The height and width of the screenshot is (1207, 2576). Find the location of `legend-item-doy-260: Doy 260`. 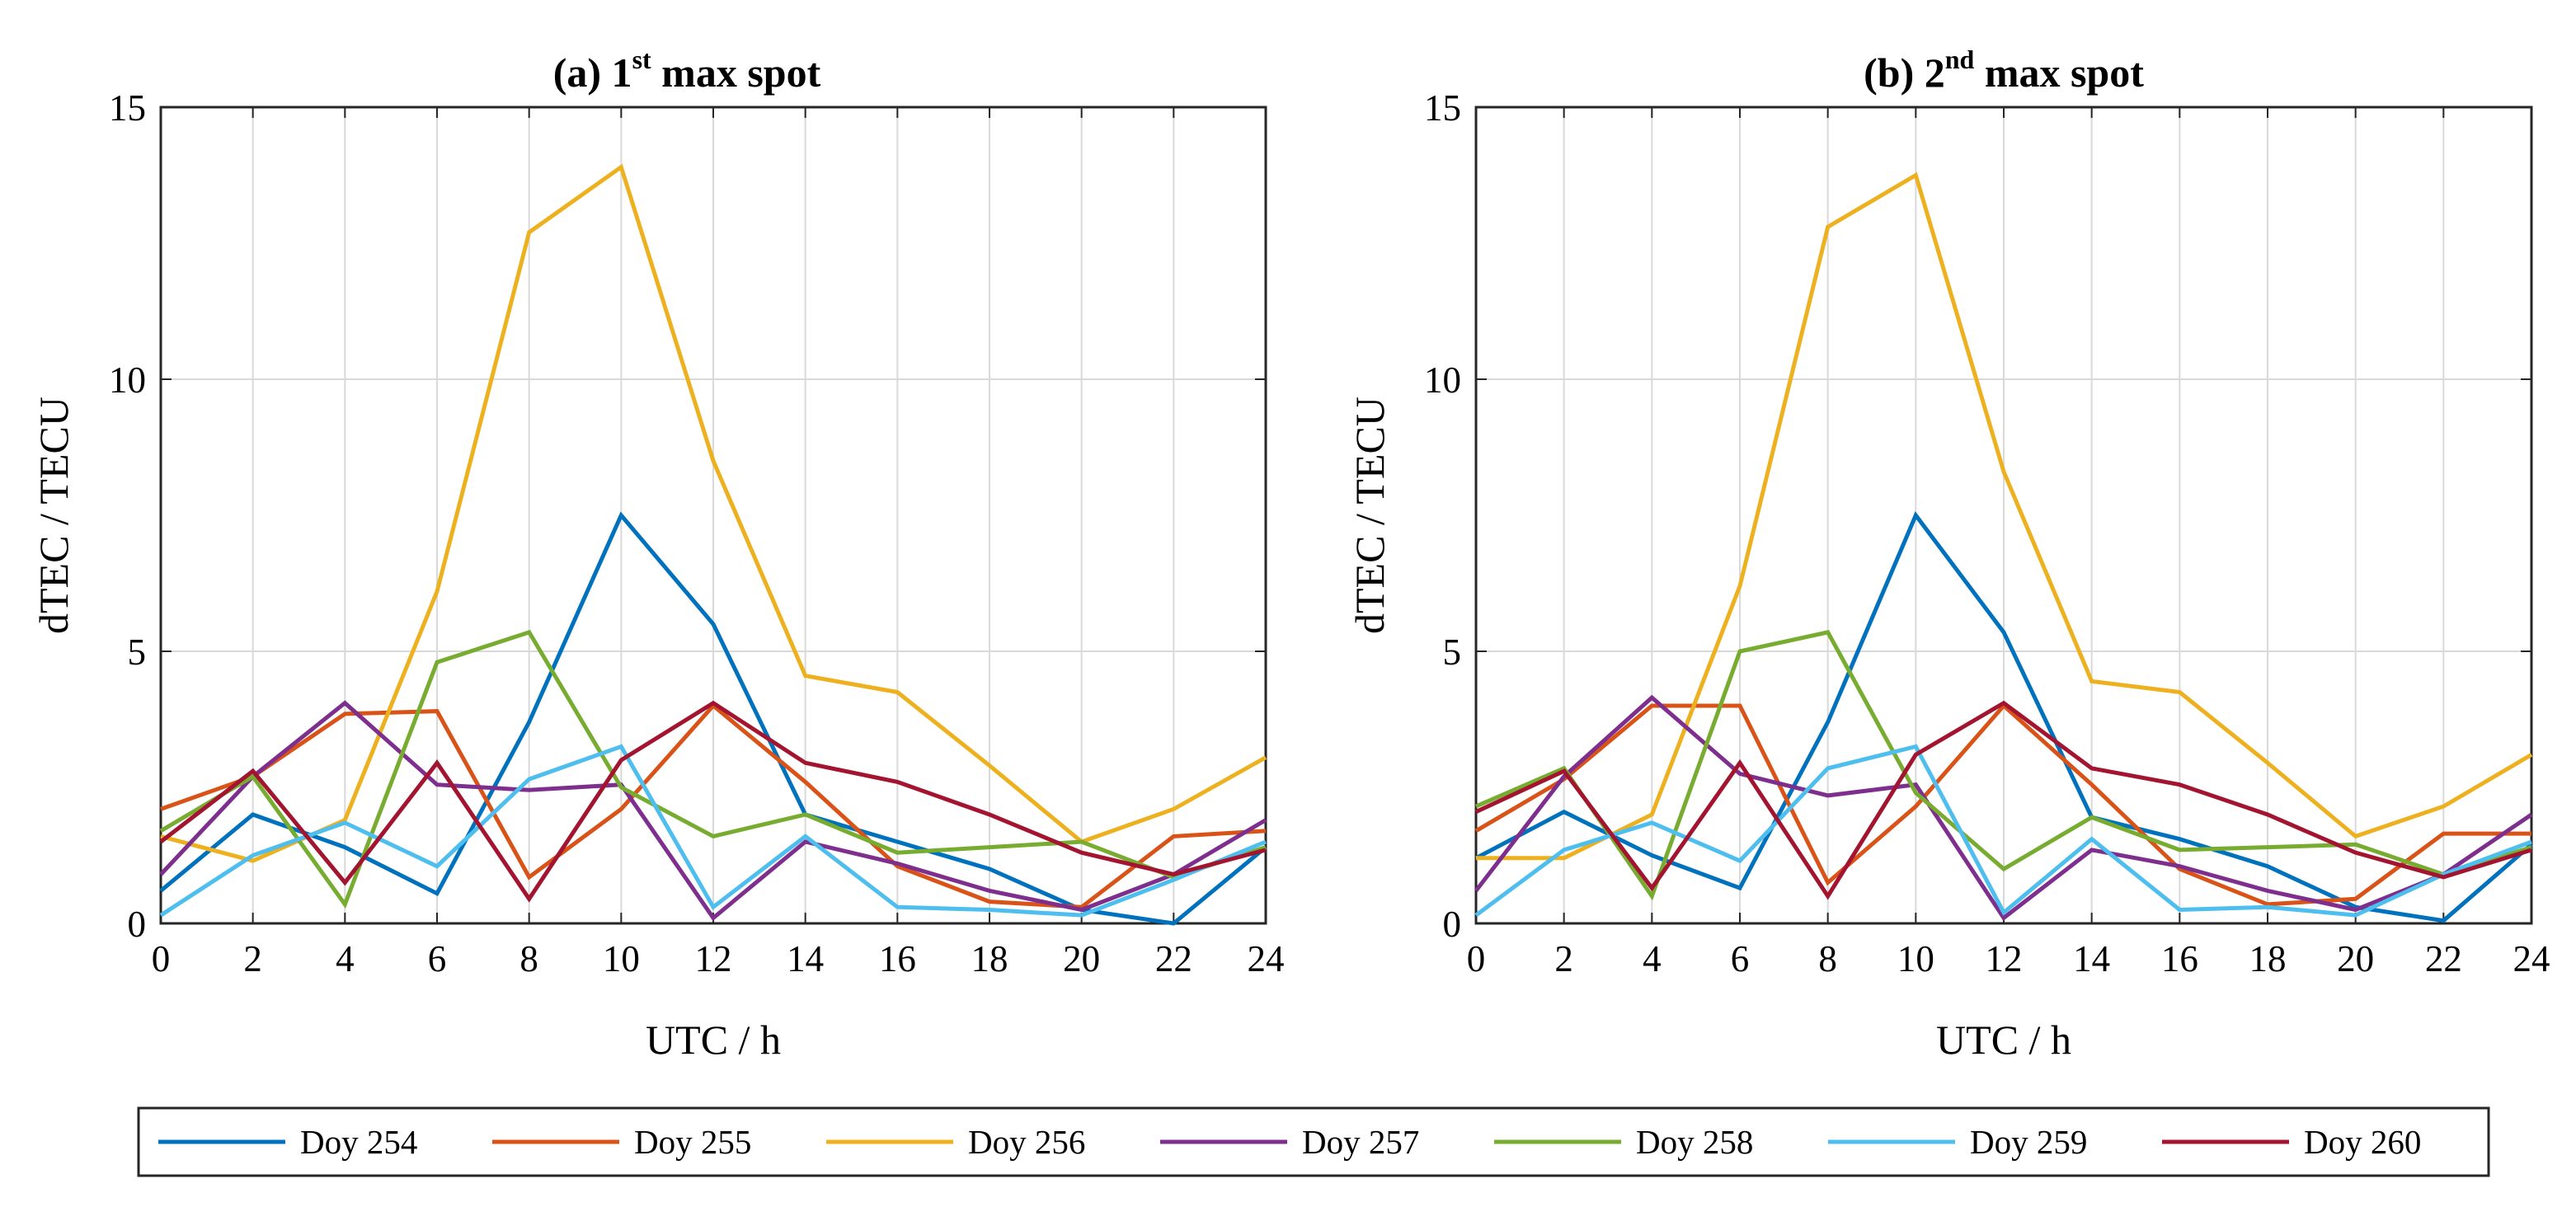

legend-item-doy-260: Doy 260 is located at coordinates (2291, 1142).